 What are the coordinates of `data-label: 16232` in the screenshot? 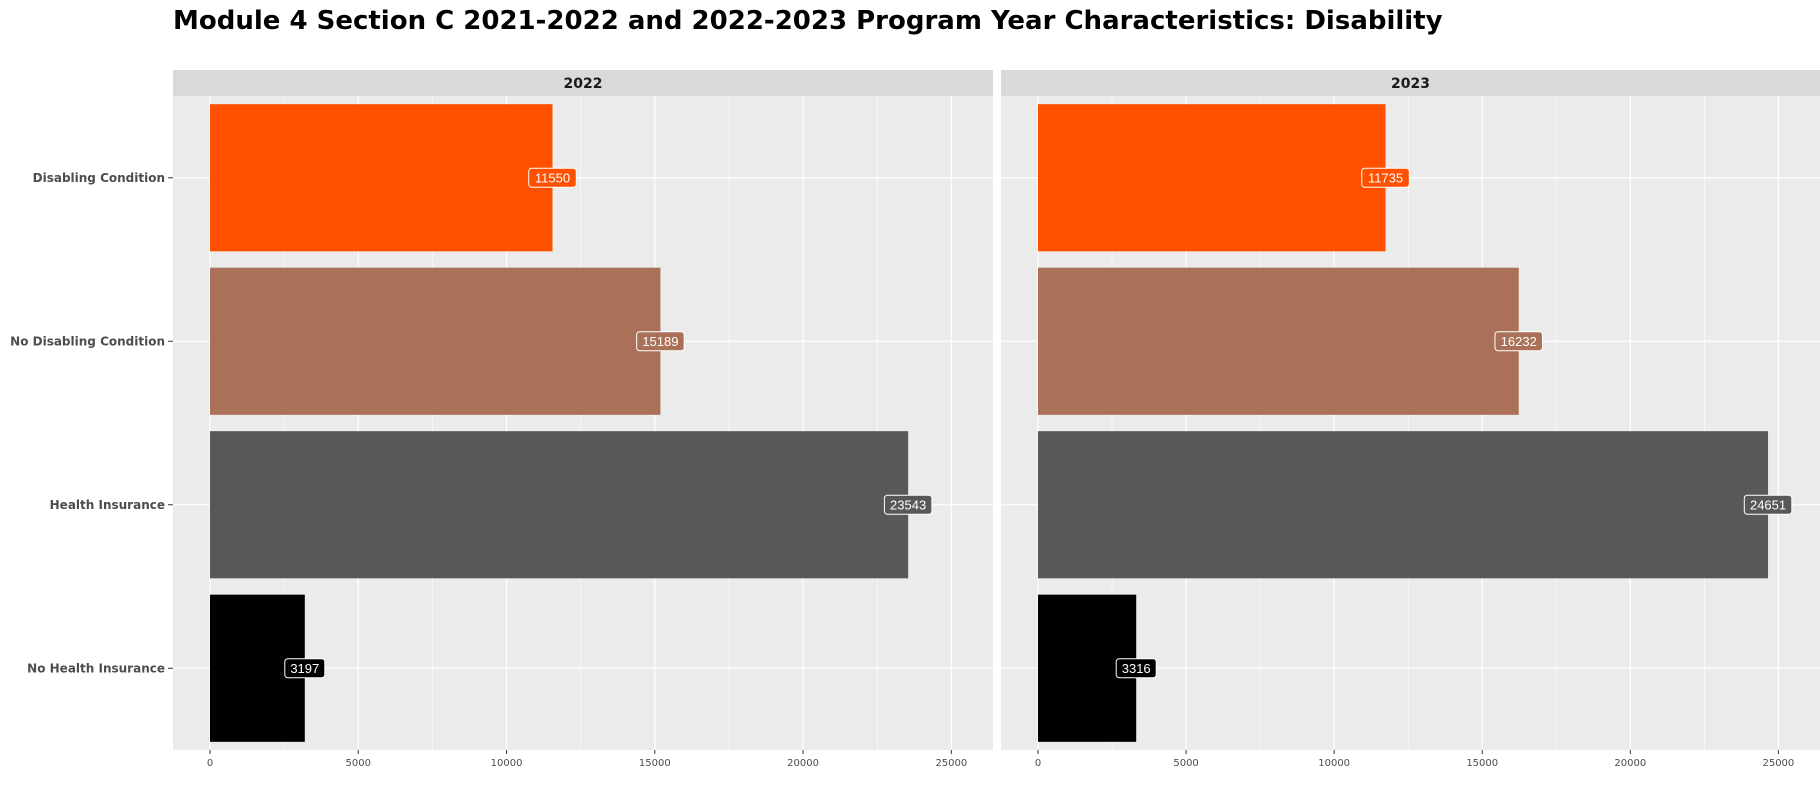 It's located at (1519, 341).